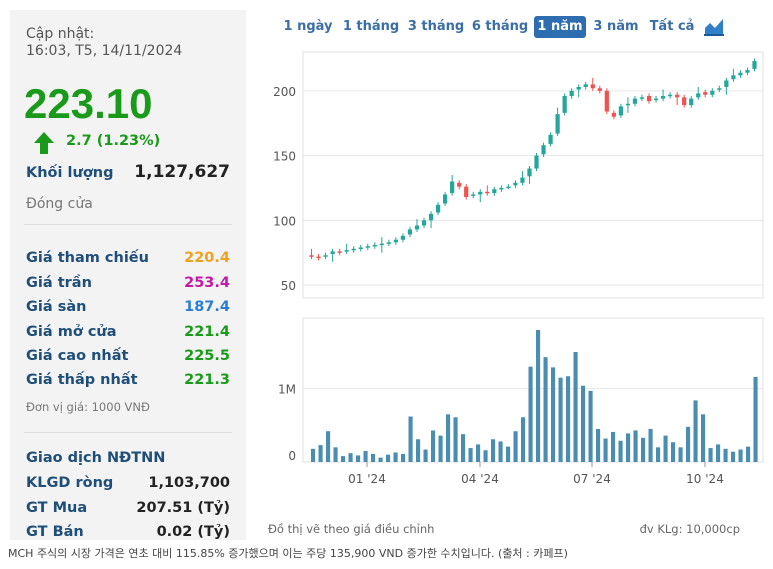 This screenshot has height=569, width=773. What do you see at coordinates (367, 479) in the screenshot?
I see `x-tick-label: 01 '24` at bounding box center [367, 479].